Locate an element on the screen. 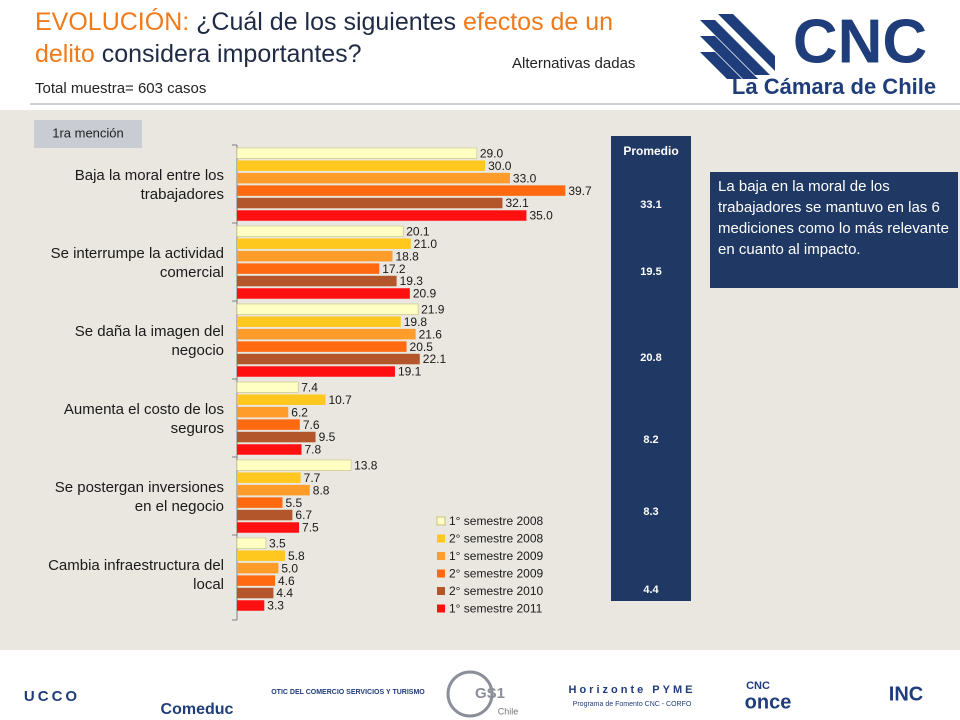 The height and width of the screenshot is (720, 960). legend-label: 1° semestre 2009 is located at coordinates (496, 556).